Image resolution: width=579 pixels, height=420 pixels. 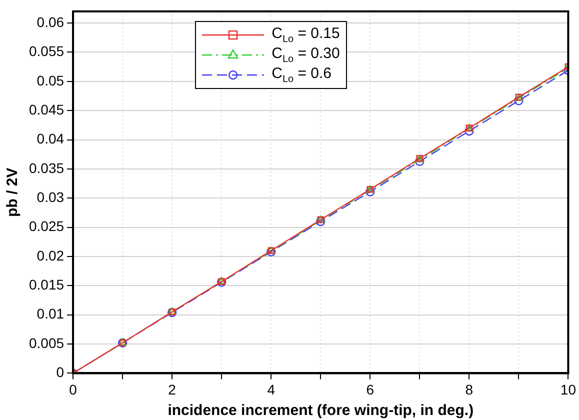 What do you see at coordinates (46, 226) in the screenshot?
I see `y-tick-label: 0.025` at bounding box center [46, 226].